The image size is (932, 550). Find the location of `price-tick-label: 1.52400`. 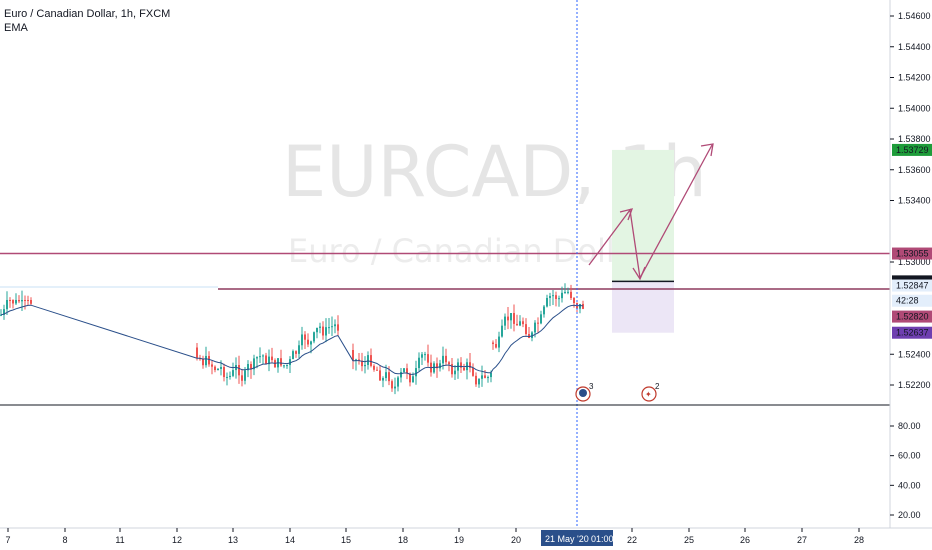

price-tick-label: 1.52400 is located at coordinates (914, 354).